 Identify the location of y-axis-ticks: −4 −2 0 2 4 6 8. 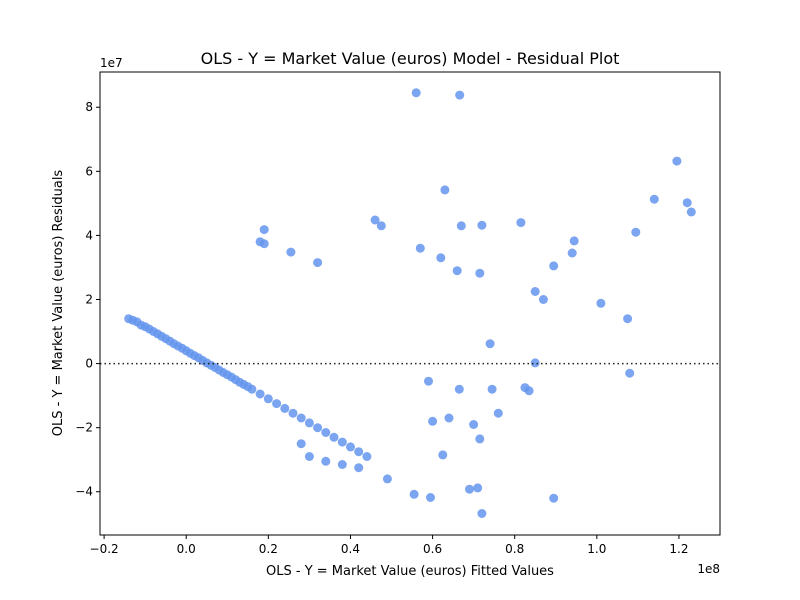
(87, 299).